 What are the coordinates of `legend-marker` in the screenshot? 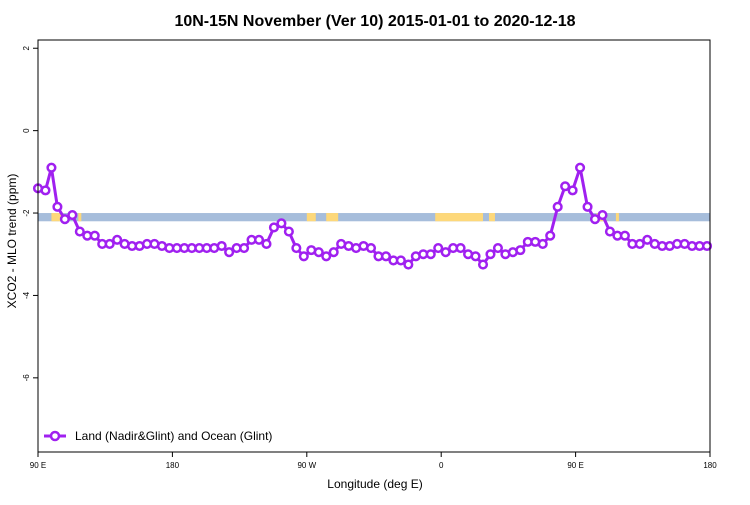 It's located at (55, 436).